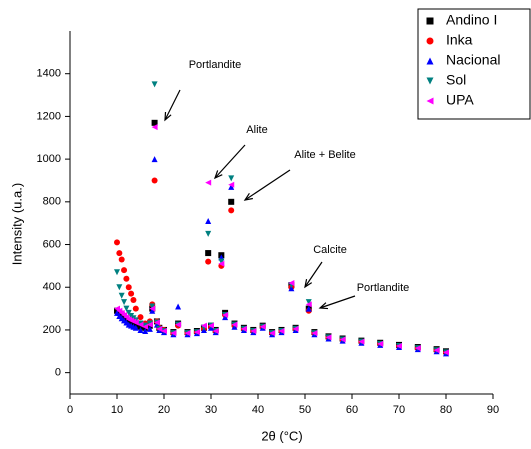 The height and width of the screenshot is (449, 531). I want to click on x-tick-label: 10, so click(117, 410).